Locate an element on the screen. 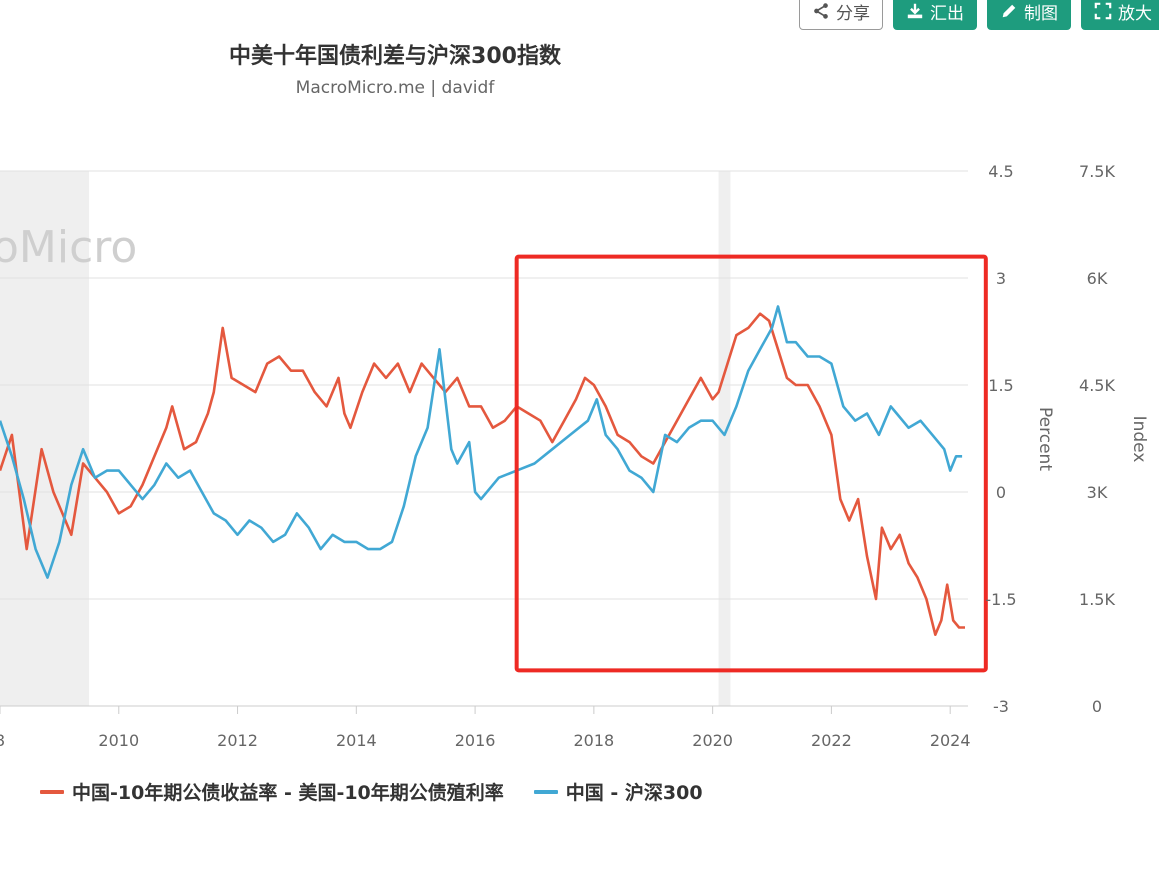 The height and width of the screenshot is (876, 1159). chart-legend: 中国-10年期公债收益率 - 美国-10年期公债殖利率 中国 - 沪深300 is located at coordinates (371, 791).